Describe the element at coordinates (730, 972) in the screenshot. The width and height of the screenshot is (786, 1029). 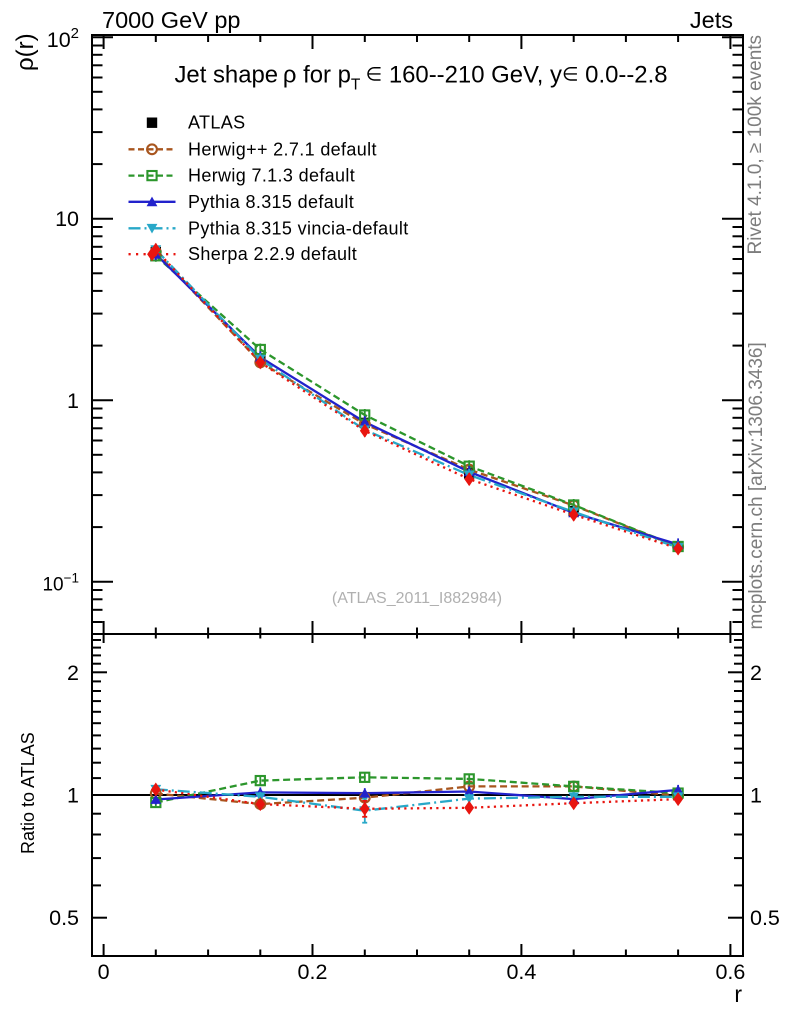
I see `svg-text: 0.6` at that location.